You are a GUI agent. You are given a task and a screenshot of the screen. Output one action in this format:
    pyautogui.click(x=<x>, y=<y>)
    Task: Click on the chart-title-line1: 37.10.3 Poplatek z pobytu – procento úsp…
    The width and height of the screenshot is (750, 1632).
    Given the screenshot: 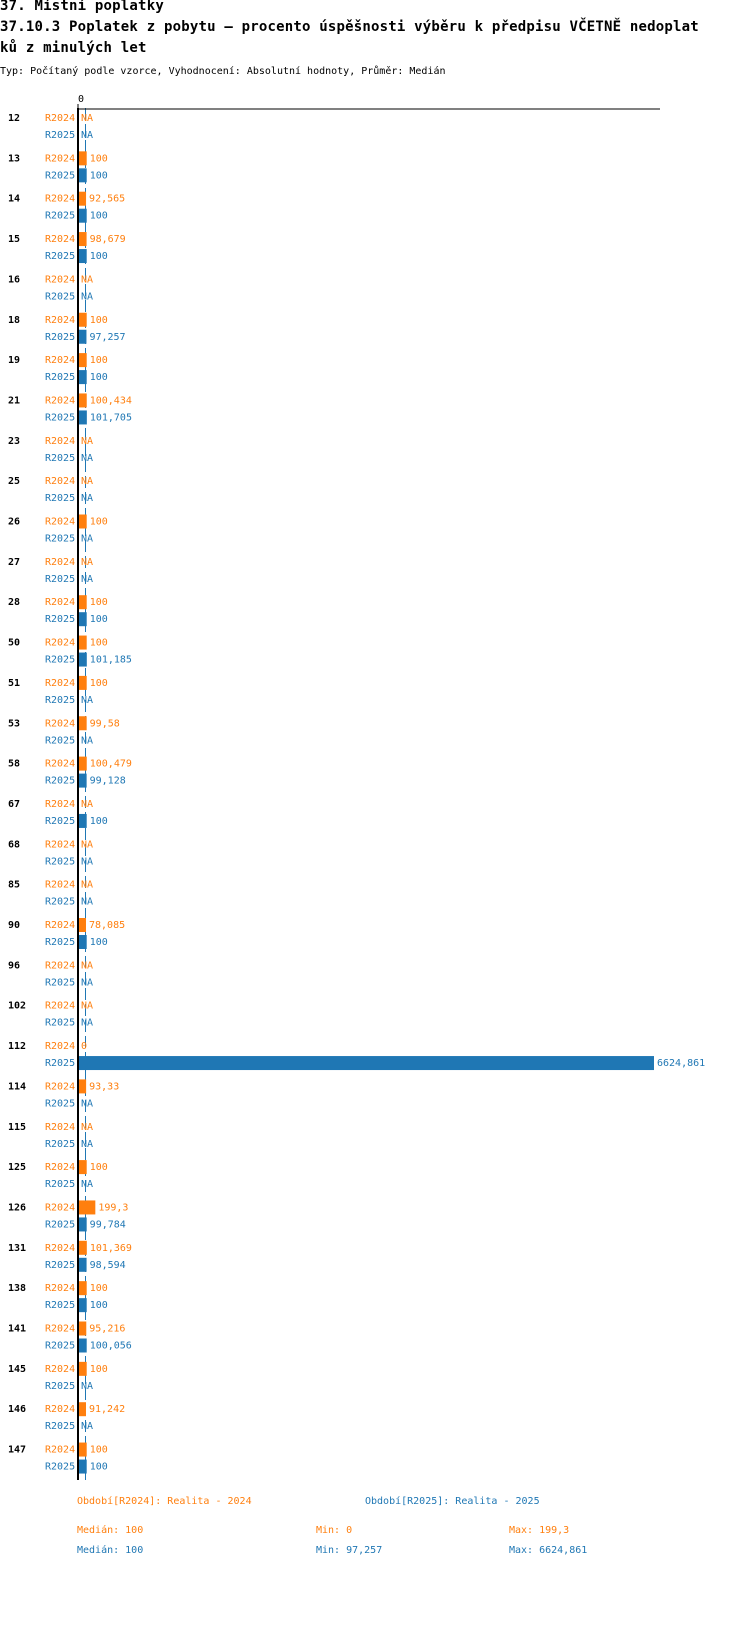 What is the action you would take?
    pyautogui.click(x=349, y=27)
    